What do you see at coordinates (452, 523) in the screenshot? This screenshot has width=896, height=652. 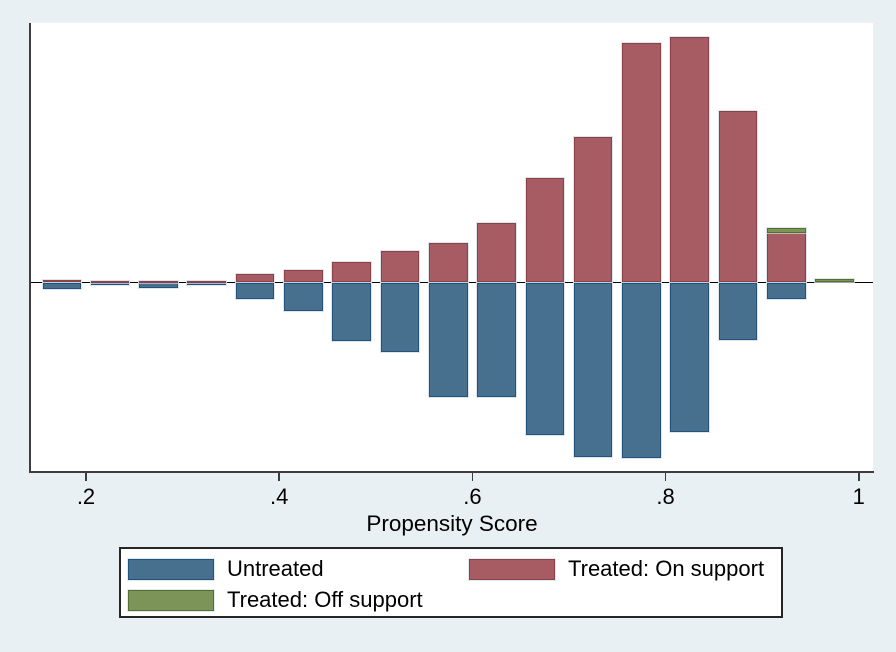 I see `x-axis-title: Propensity Score` at bounding box center [452, 523].